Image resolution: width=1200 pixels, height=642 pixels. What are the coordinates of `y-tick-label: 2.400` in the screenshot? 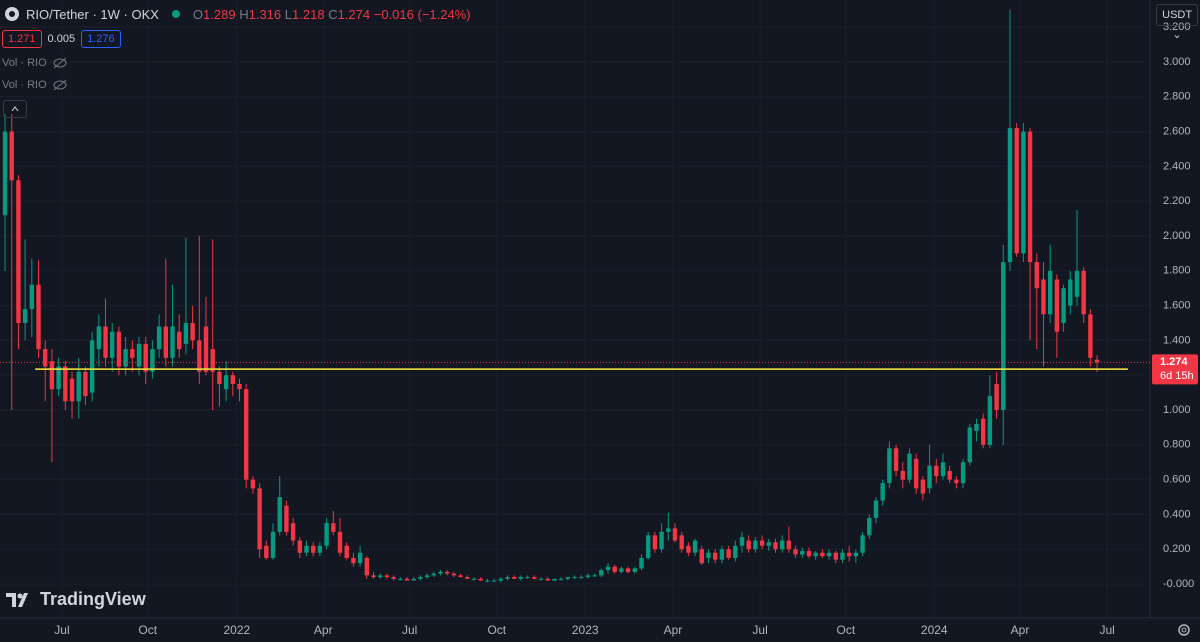 It's located at (1177, 166).